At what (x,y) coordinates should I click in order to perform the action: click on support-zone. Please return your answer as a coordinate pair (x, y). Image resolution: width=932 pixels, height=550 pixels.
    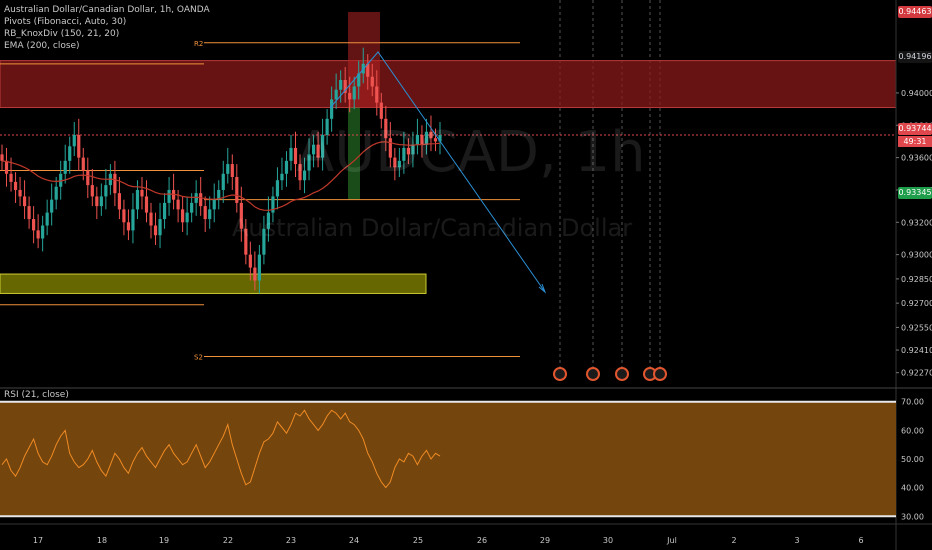
    Looking at the image, I should click on (213, 283).